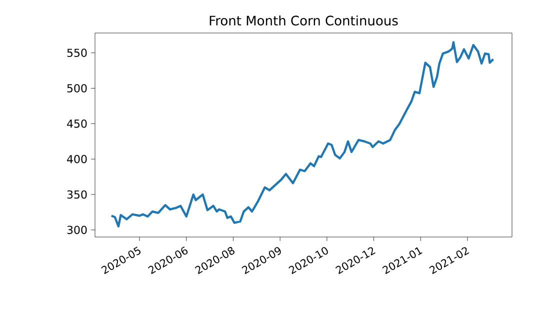 The height and width of the screenshot is (328, 558). Describe the element at coordinates (77, 123) in the screenshot. I see `y-tick-label: 450` at that location.